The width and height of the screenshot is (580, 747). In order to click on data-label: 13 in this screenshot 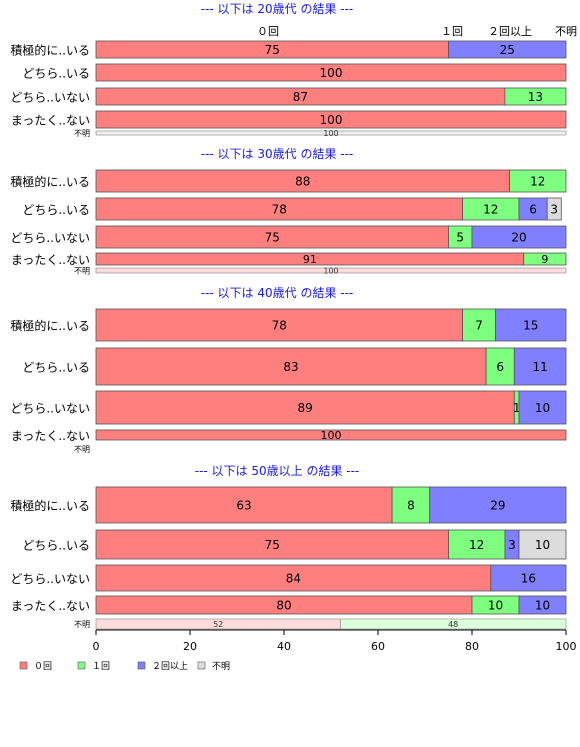, I will do `click(535, 97)`.